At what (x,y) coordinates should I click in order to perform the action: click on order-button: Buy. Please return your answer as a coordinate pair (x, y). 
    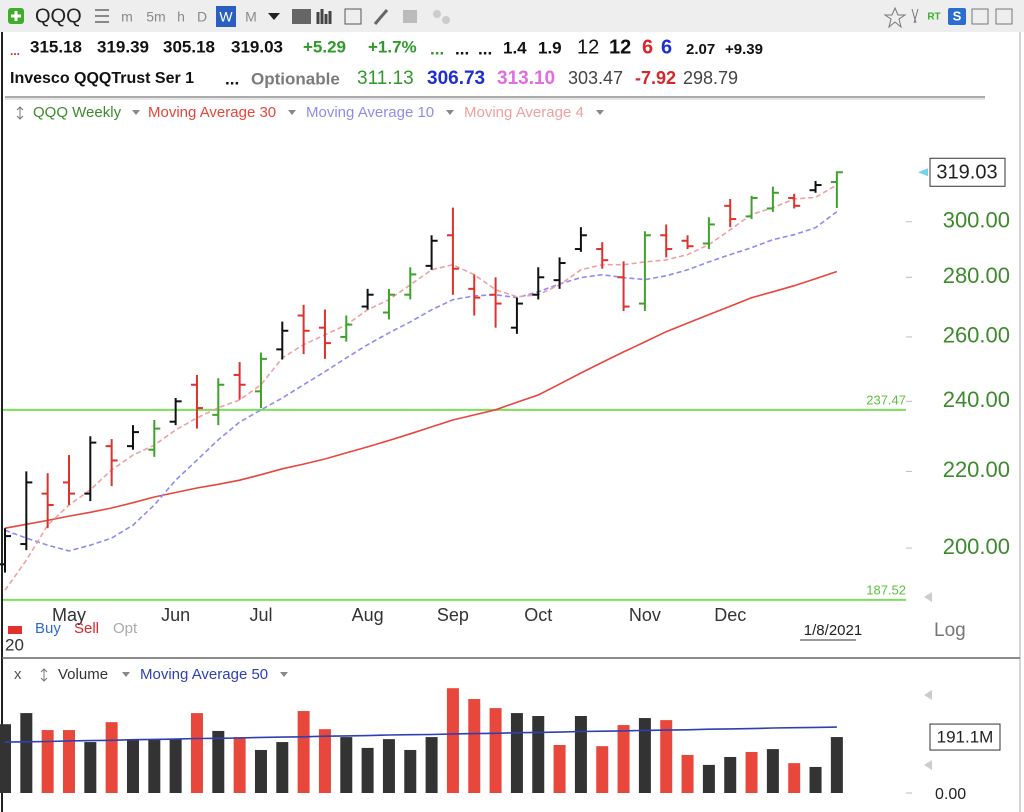
    Looking at the image, I should click on (48, 628).